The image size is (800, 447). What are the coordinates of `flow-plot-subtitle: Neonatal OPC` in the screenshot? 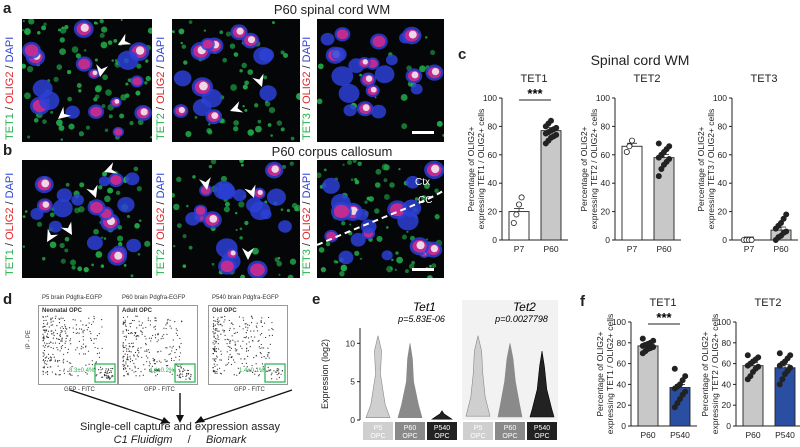 It's located at (62, 311).